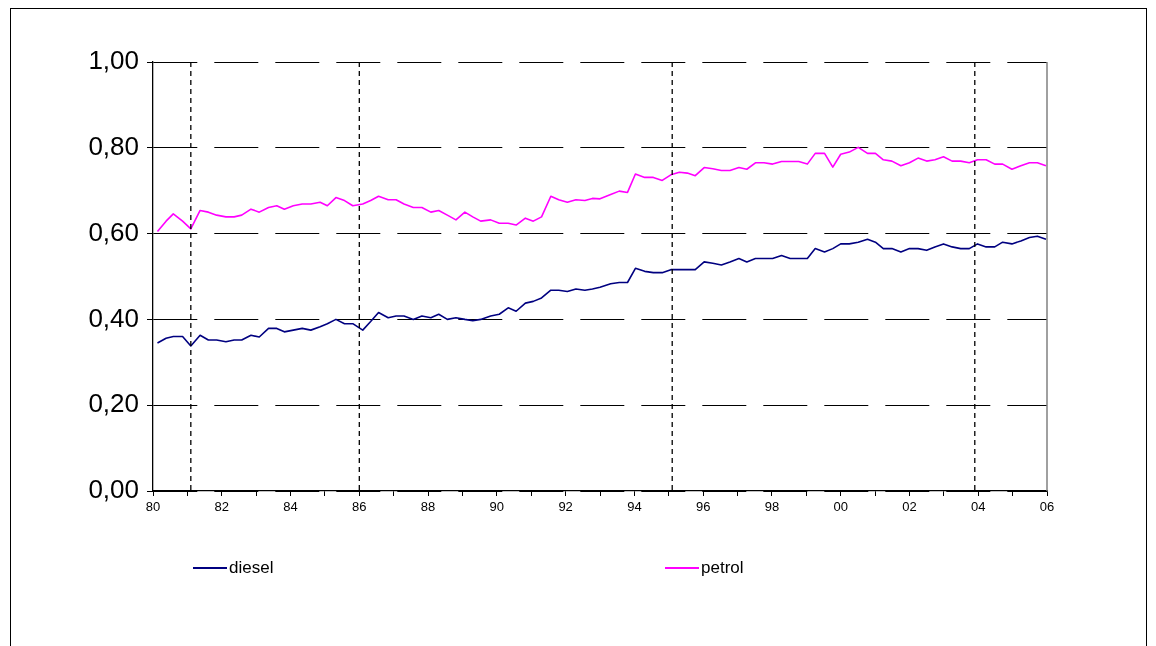 Image resolution: width=1156 pixels, height=646 pixels. What do you see at coordinates (359, 507) in the screenshot?
I see `x-tick-label: 86` at bounding box center [359, 507].